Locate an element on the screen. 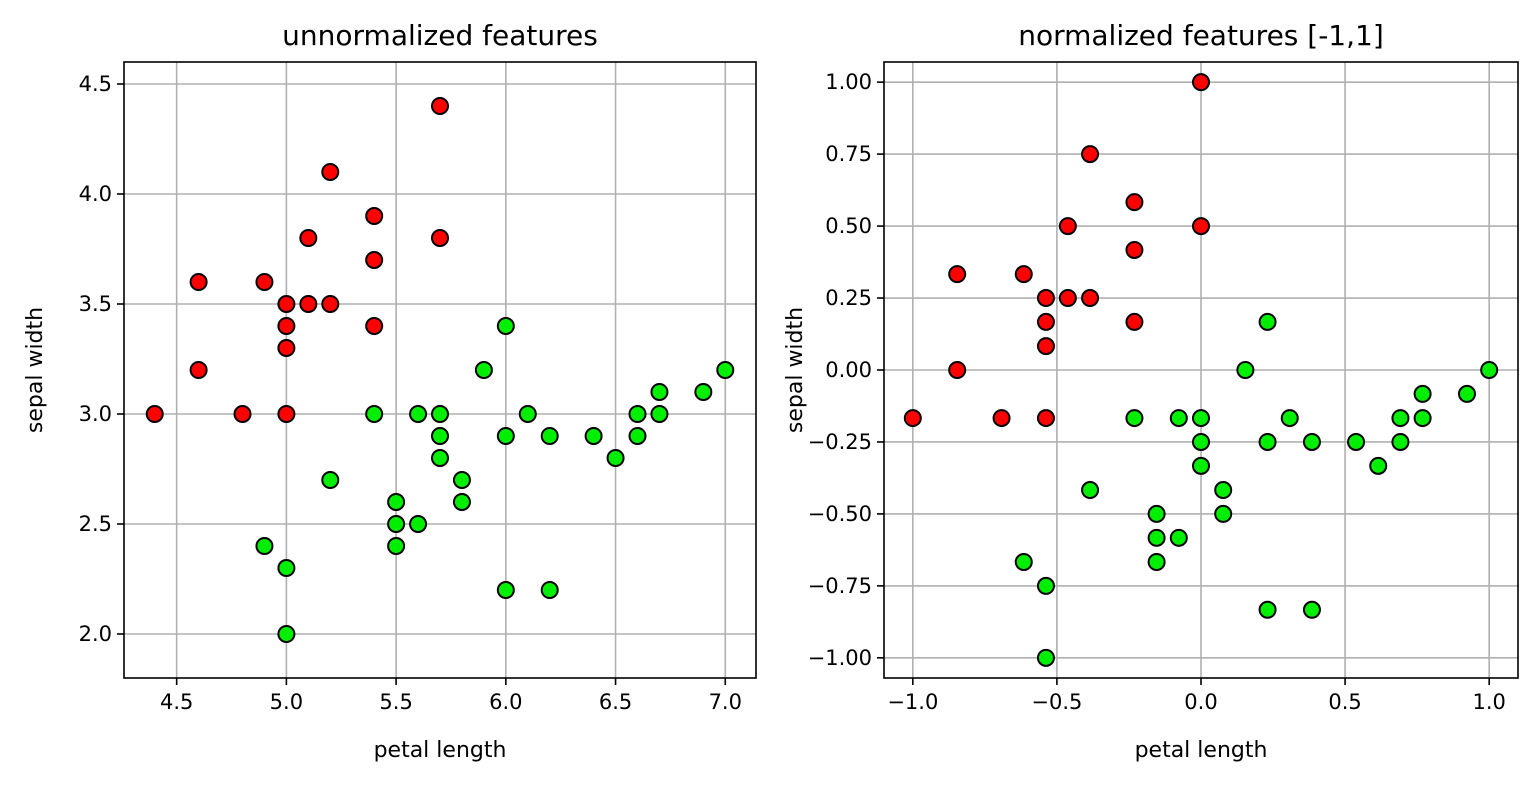  right-x-tick-label: 0.0 is located at coordinates (1200, 702).